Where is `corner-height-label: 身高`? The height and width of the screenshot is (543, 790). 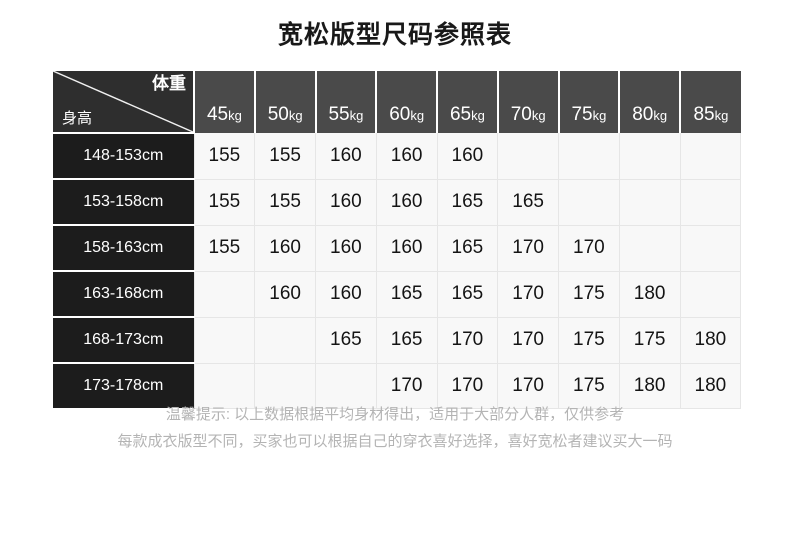
corner-height-label: 身高 is located at coordinates (77, 118).